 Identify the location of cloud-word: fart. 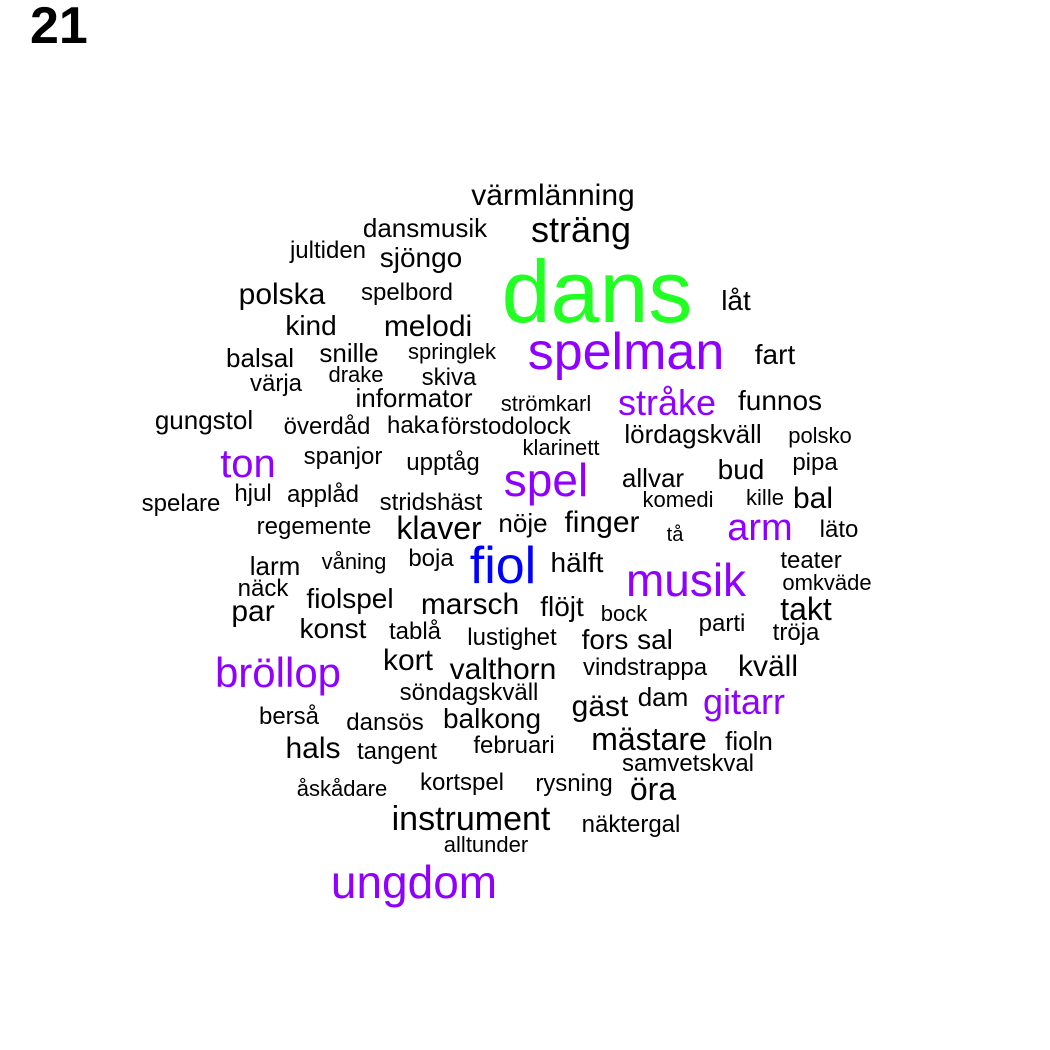
(775, 354).